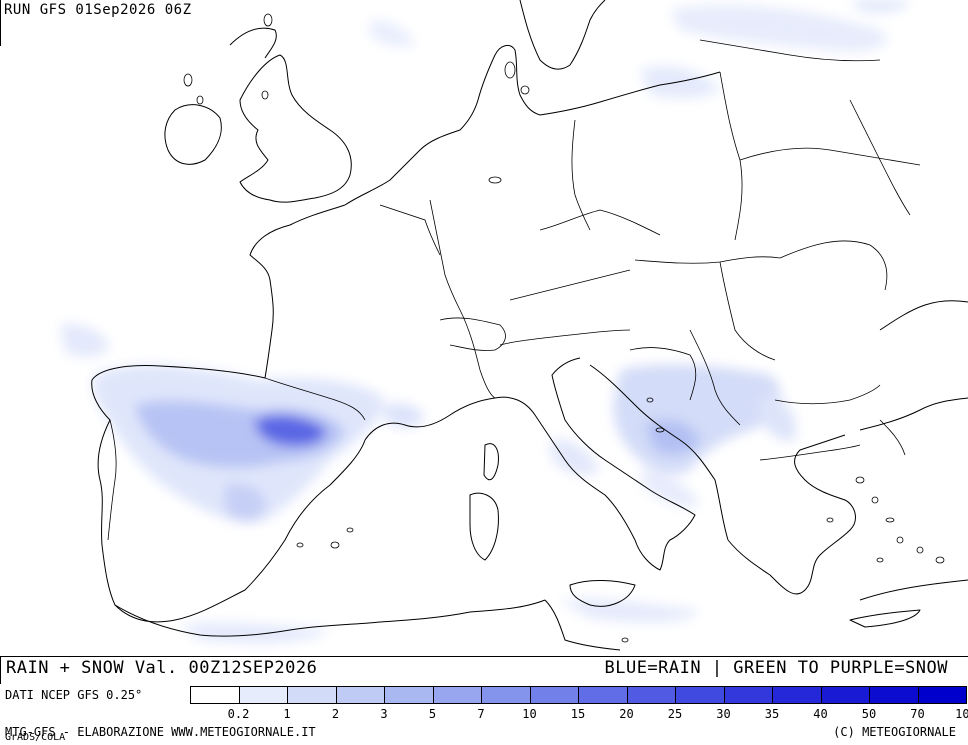 This screenshot has width=968, height=745. Describe the element at coordinates (529, 714) in the screenshot. I see `legend-tick-label: 10` at that location.